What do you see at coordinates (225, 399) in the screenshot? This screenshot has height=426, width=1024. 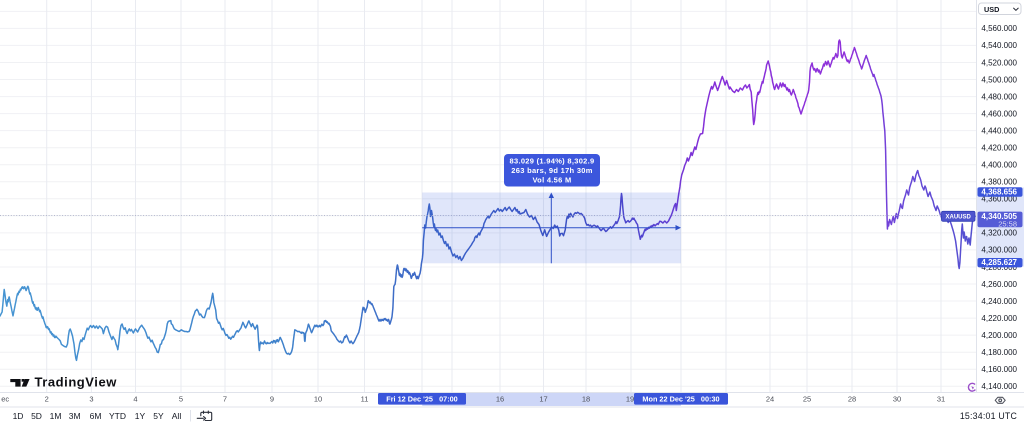 I see `svg-text: 7` at bounding box center [225, 399].